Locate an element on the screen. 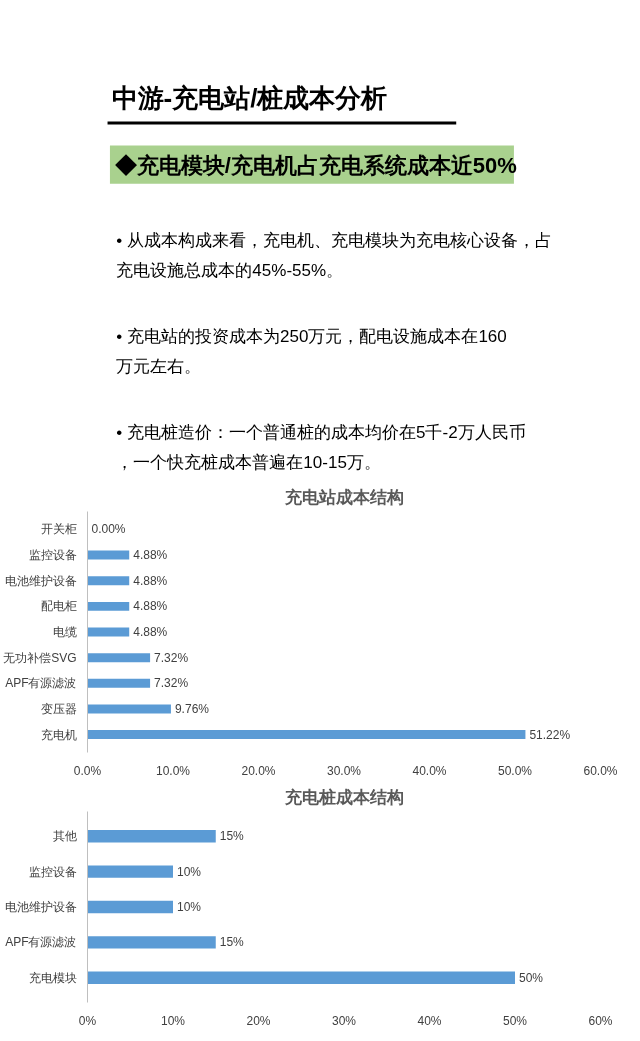 The width and height of the screenshot is (640, 1041). text: ◆充电模块/充电机占充电系统成本近50% is located at coordinates (315, 165).